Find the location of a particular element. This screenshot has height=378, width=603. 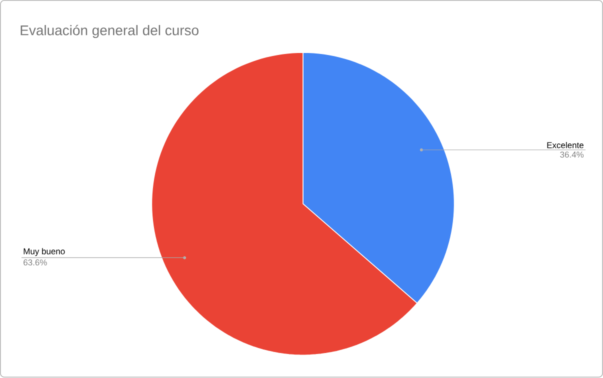

chart-title: Evaluación general del curso is located at coordinates (109, 31).